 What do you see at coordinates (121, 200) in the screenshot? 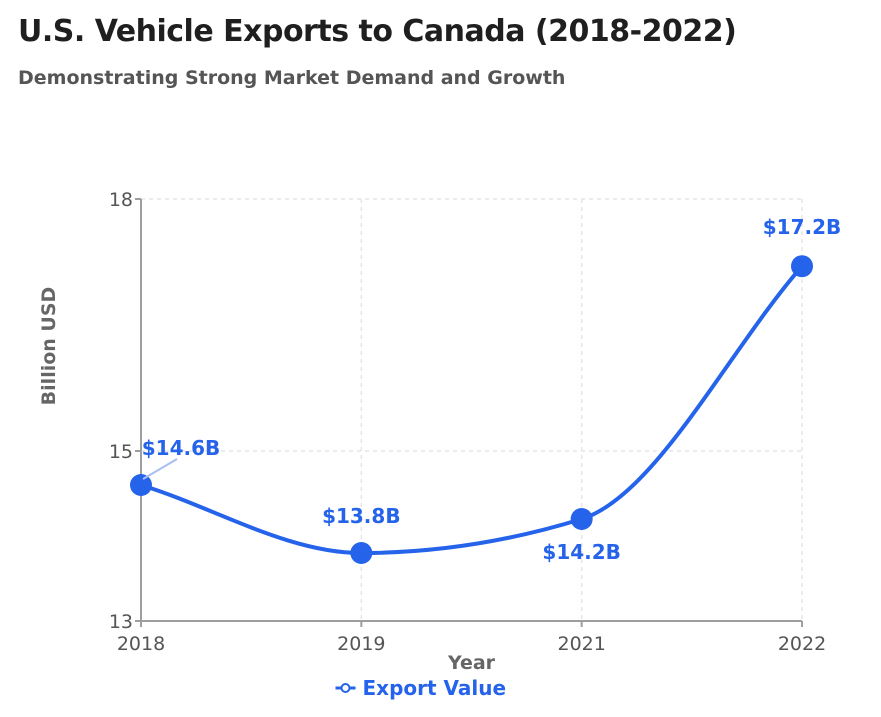
I see `y-tick-label-18: 18` at bounding box center [121, 200].